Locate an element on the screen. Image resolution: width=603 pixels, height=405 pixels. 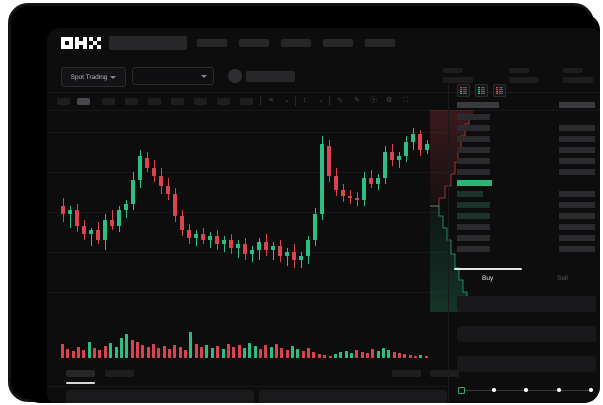
chart-type-dropdown: ↕ is located at coordinates (305, 100).